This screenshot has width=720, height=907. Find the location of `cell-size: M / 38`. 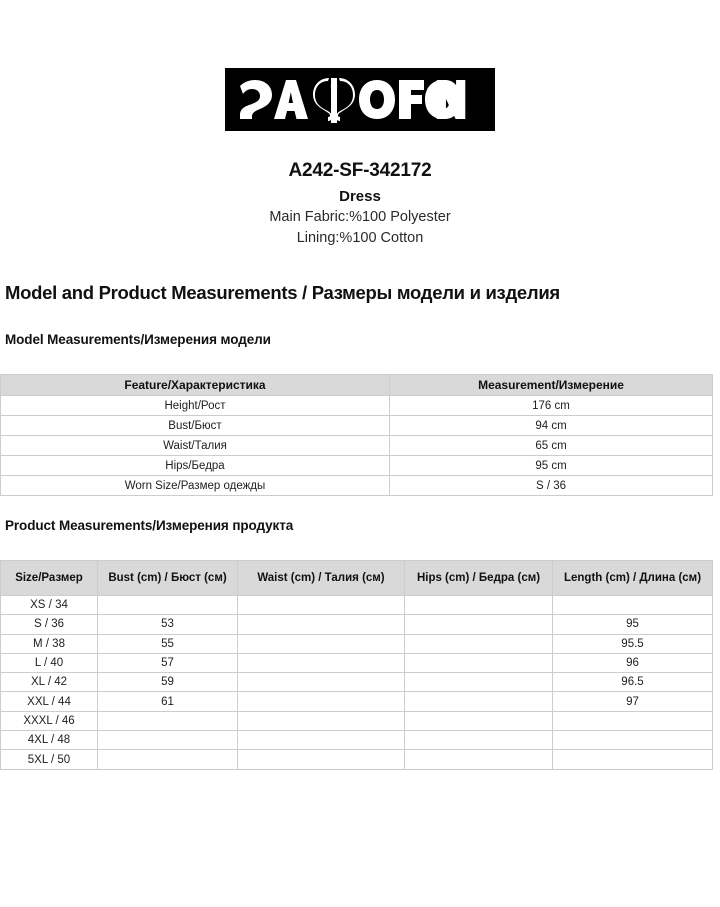

cell-size: M / 38 is located at coordinates (49, 643).